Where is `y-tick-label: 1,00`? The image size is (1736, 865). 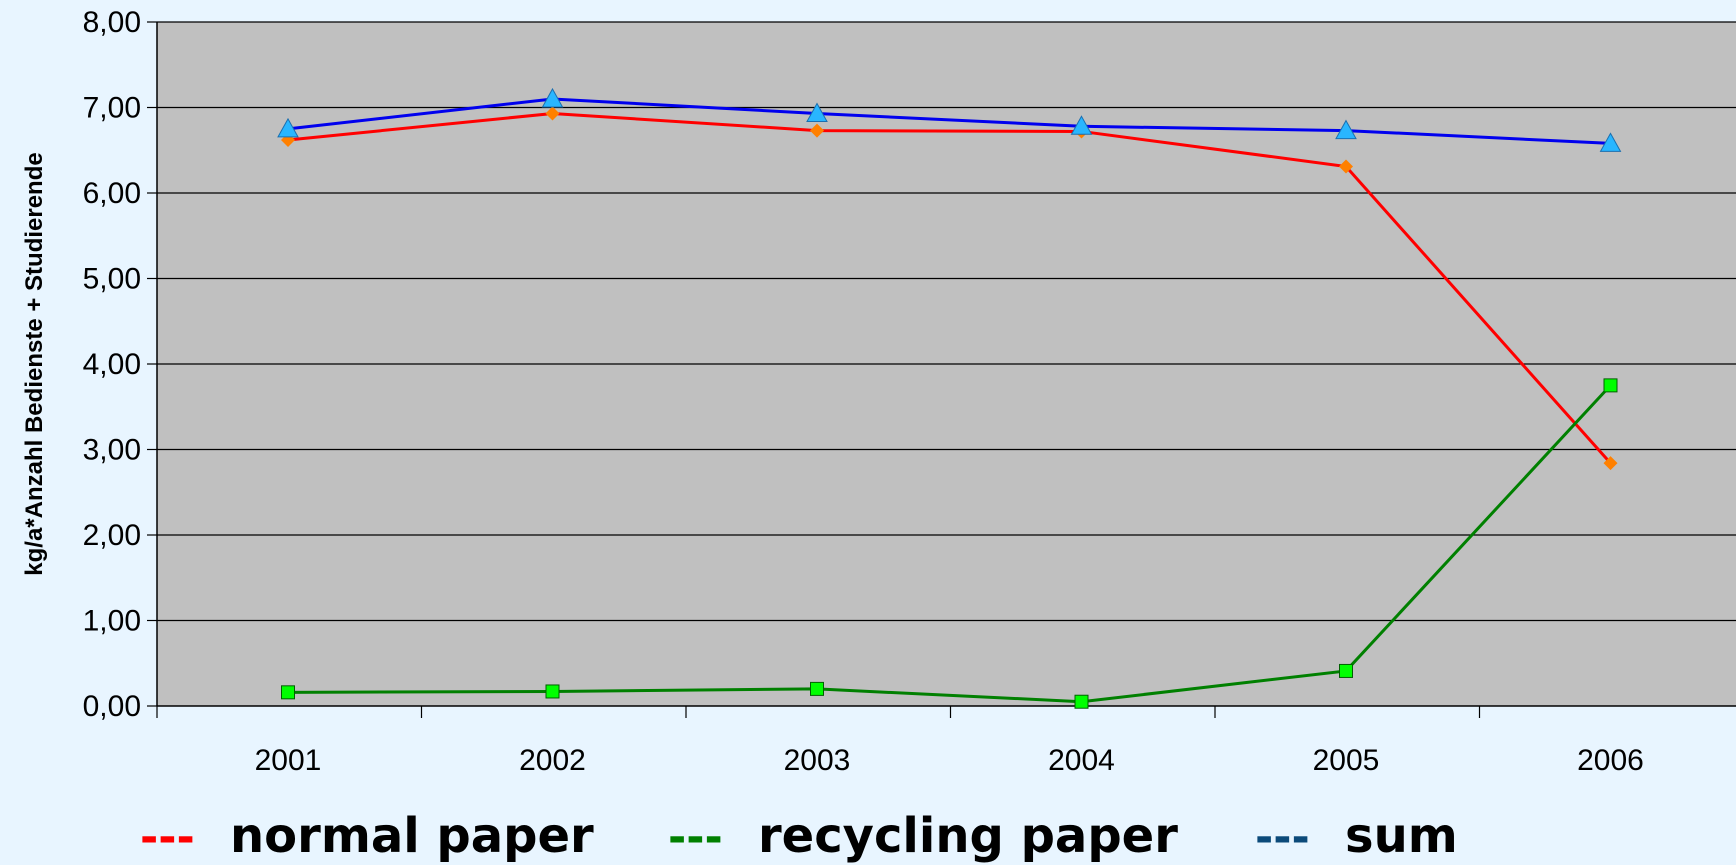 y-tick-label: 1,00 is located at coordinates (112, 621).